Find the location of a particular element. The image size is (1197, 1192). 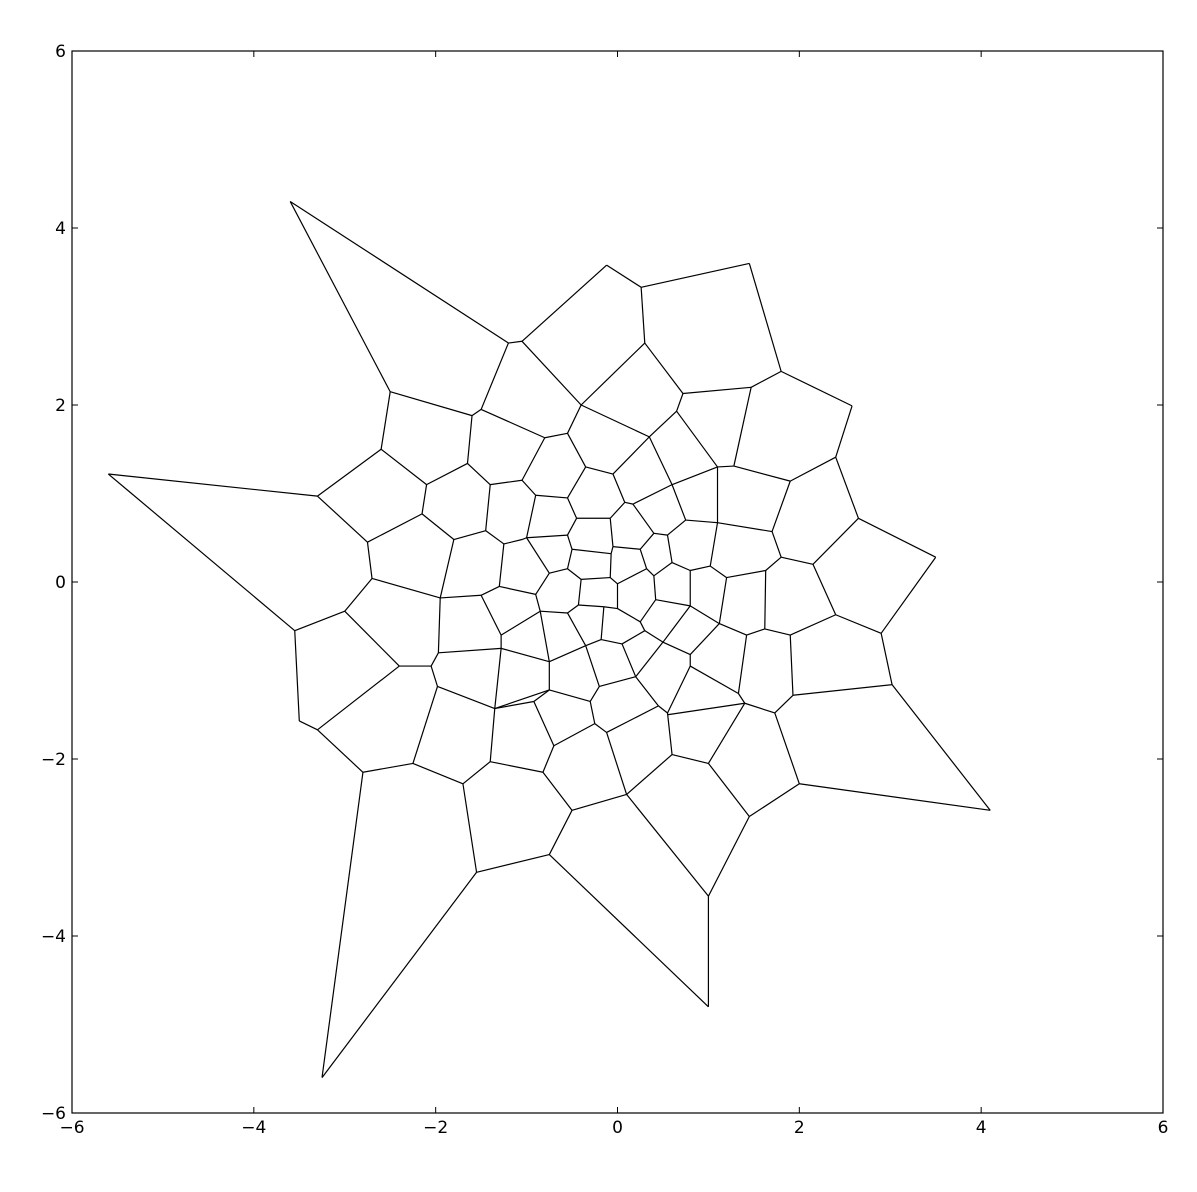

y-tick-label: 0 is located at coordinates (60, 583).